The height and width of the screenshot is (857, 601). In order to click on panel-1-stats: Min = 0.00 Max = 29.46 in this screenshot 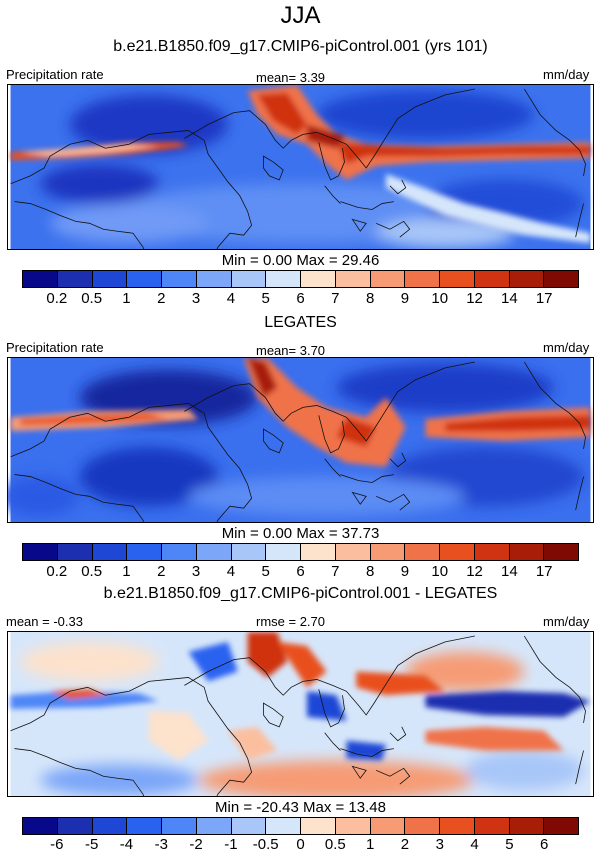, I will do `click(300, 260)`.